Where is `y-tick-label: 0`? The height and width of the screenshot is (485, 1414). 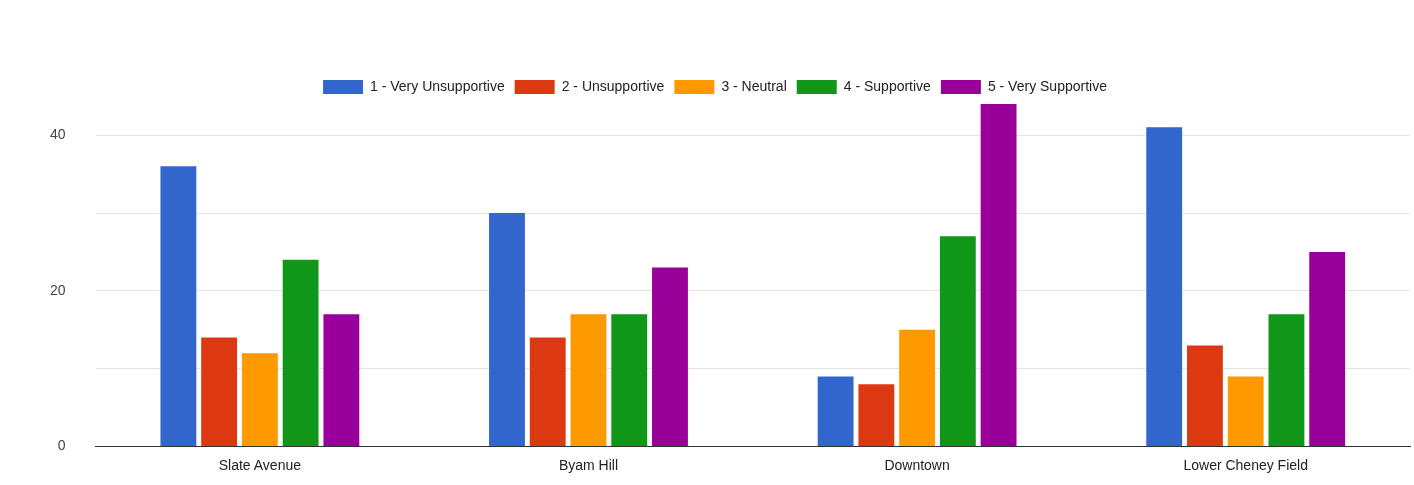
y-tick-label: 0 is located at coordinates (61, 445).